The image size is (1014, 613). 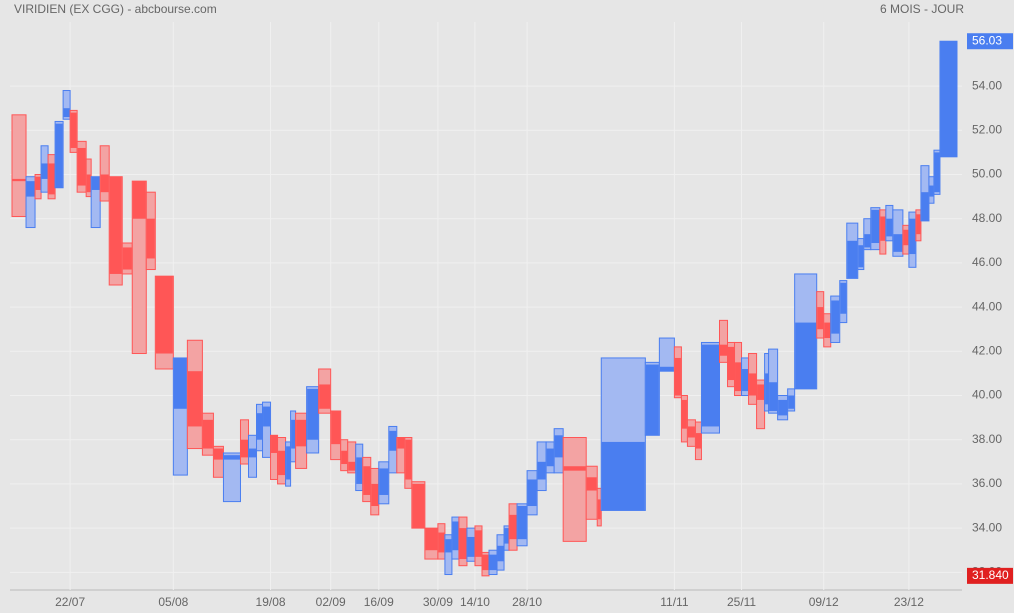 I want to click on y-tick-label: 48.00, so click(x=987, y=218).